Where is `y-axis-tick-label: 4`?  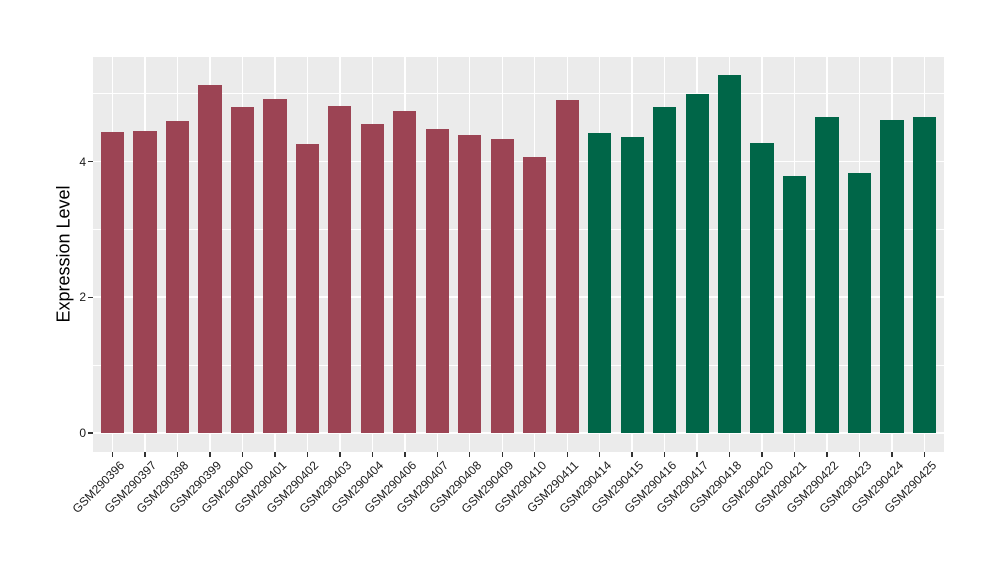
y-axis-tick-label: 4 is located at coordinates (82, 161).